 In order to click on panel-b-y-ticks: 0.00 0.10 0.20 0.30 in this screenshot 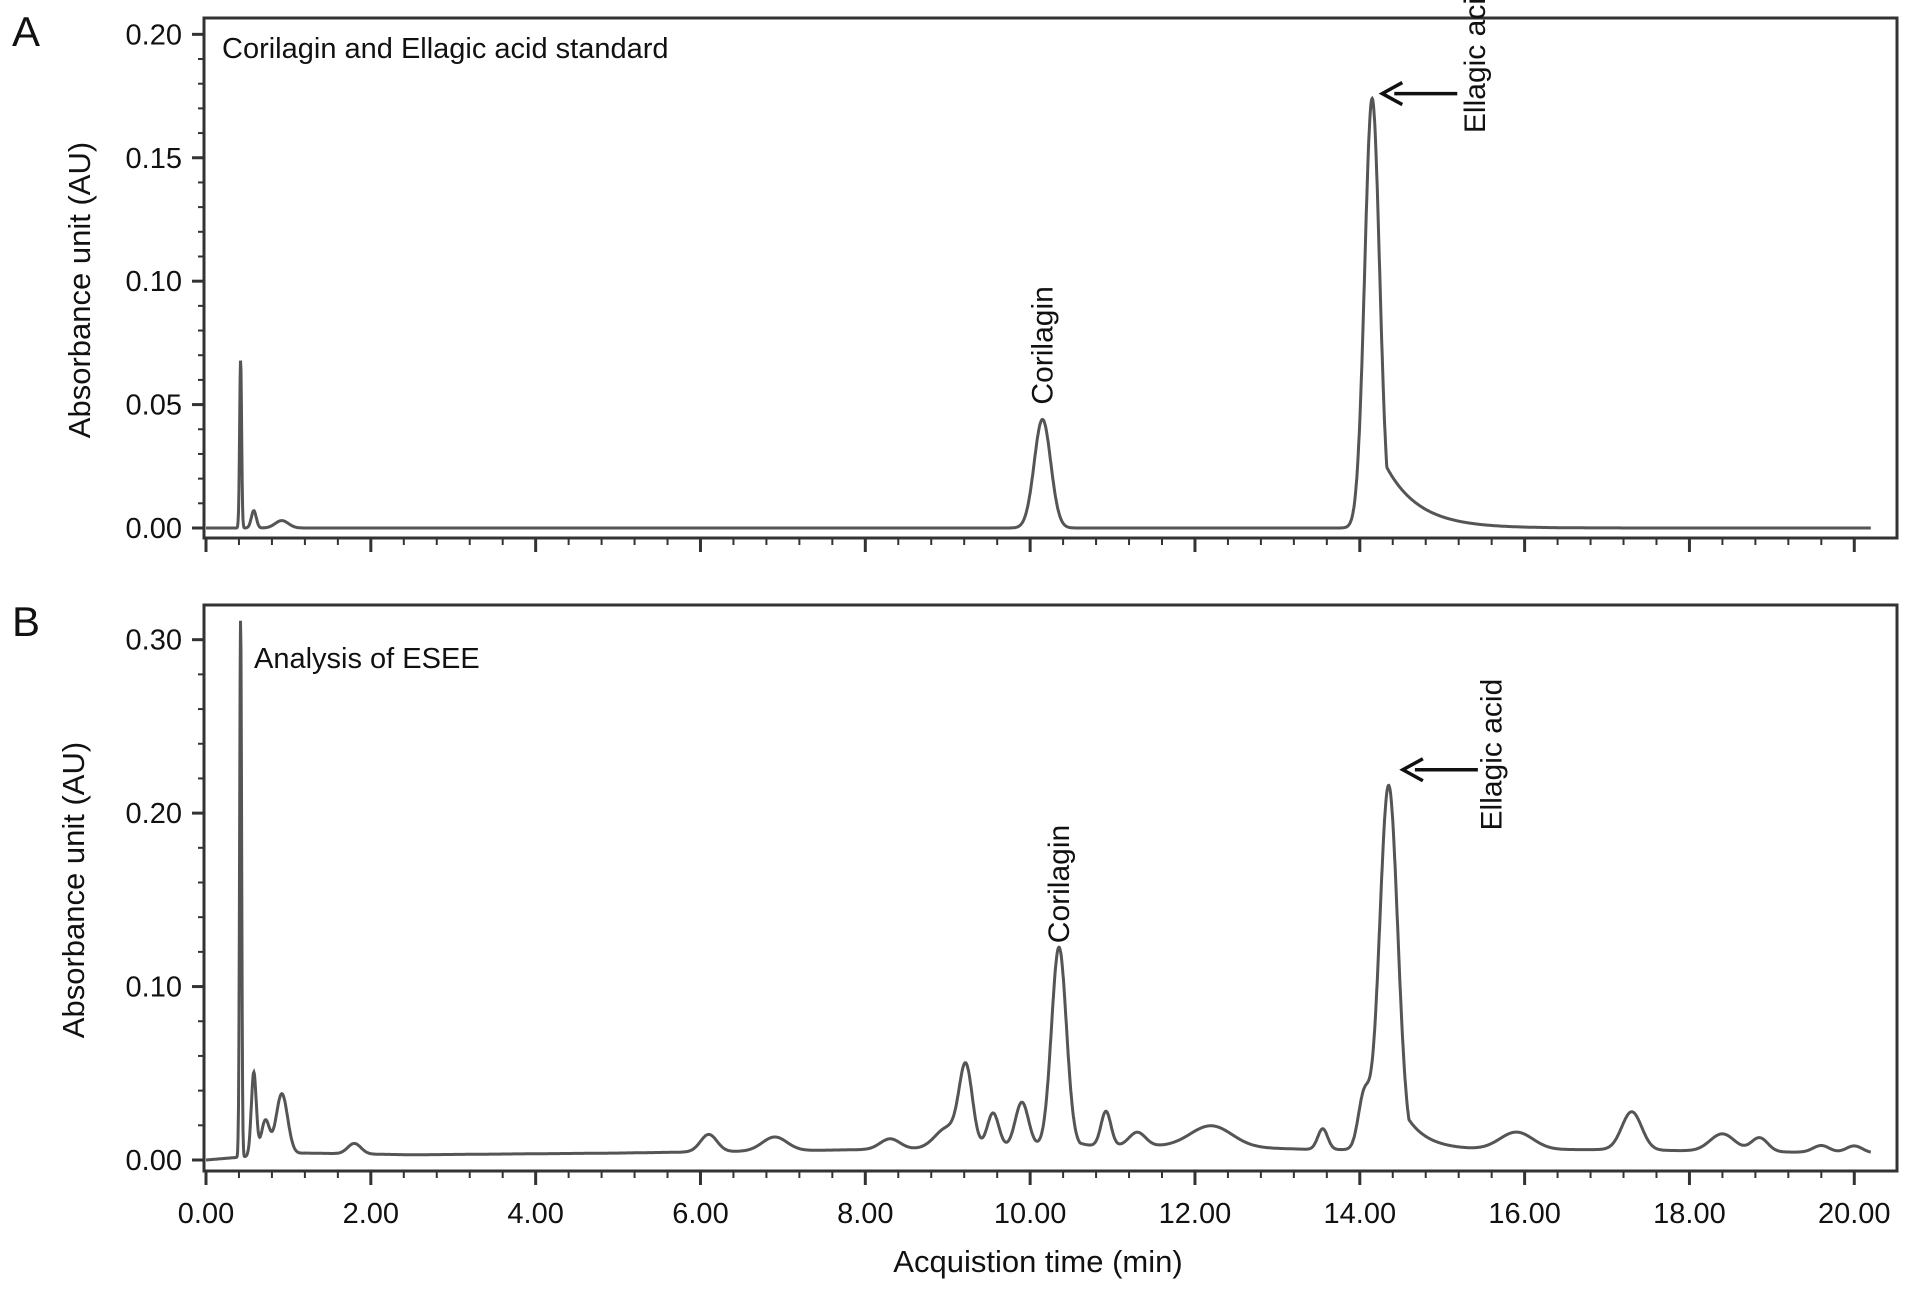, I will do `click(165, 901)`.